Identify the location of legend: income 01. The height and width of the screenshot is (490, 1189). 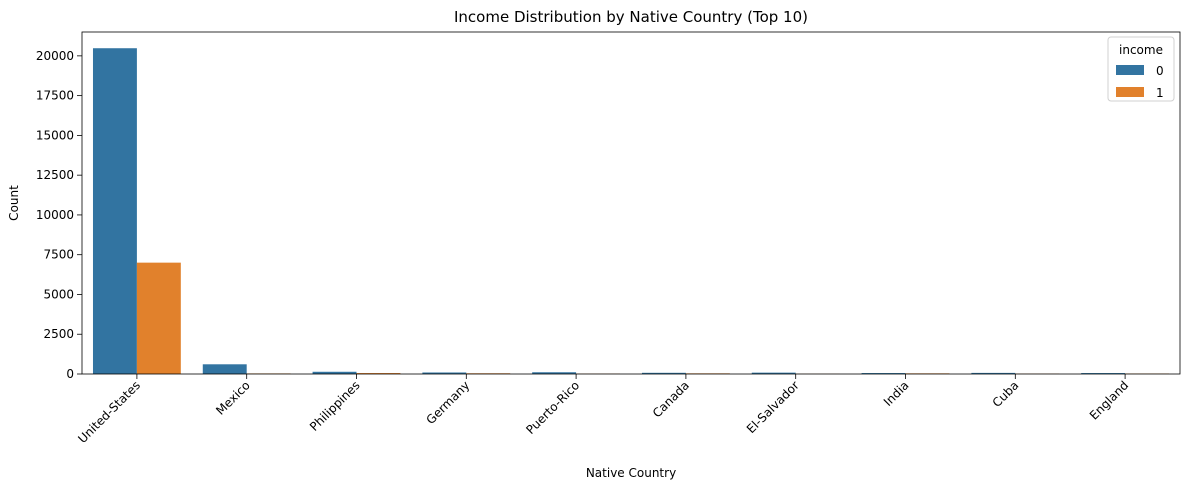
(1141, 69).